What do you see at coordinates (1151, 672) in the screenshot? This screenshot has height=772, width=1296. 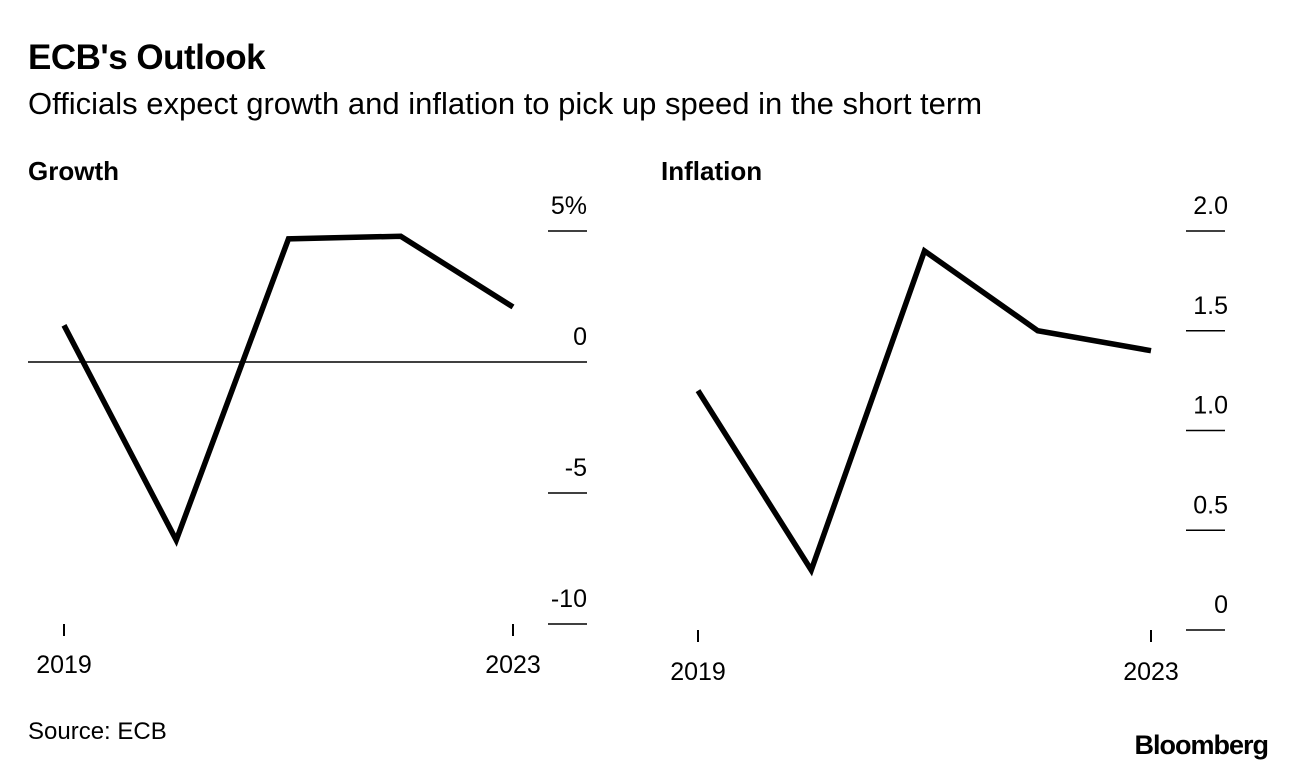 I see `inflation-x-tick-label: 2023` at bounding box center [1151, 672].